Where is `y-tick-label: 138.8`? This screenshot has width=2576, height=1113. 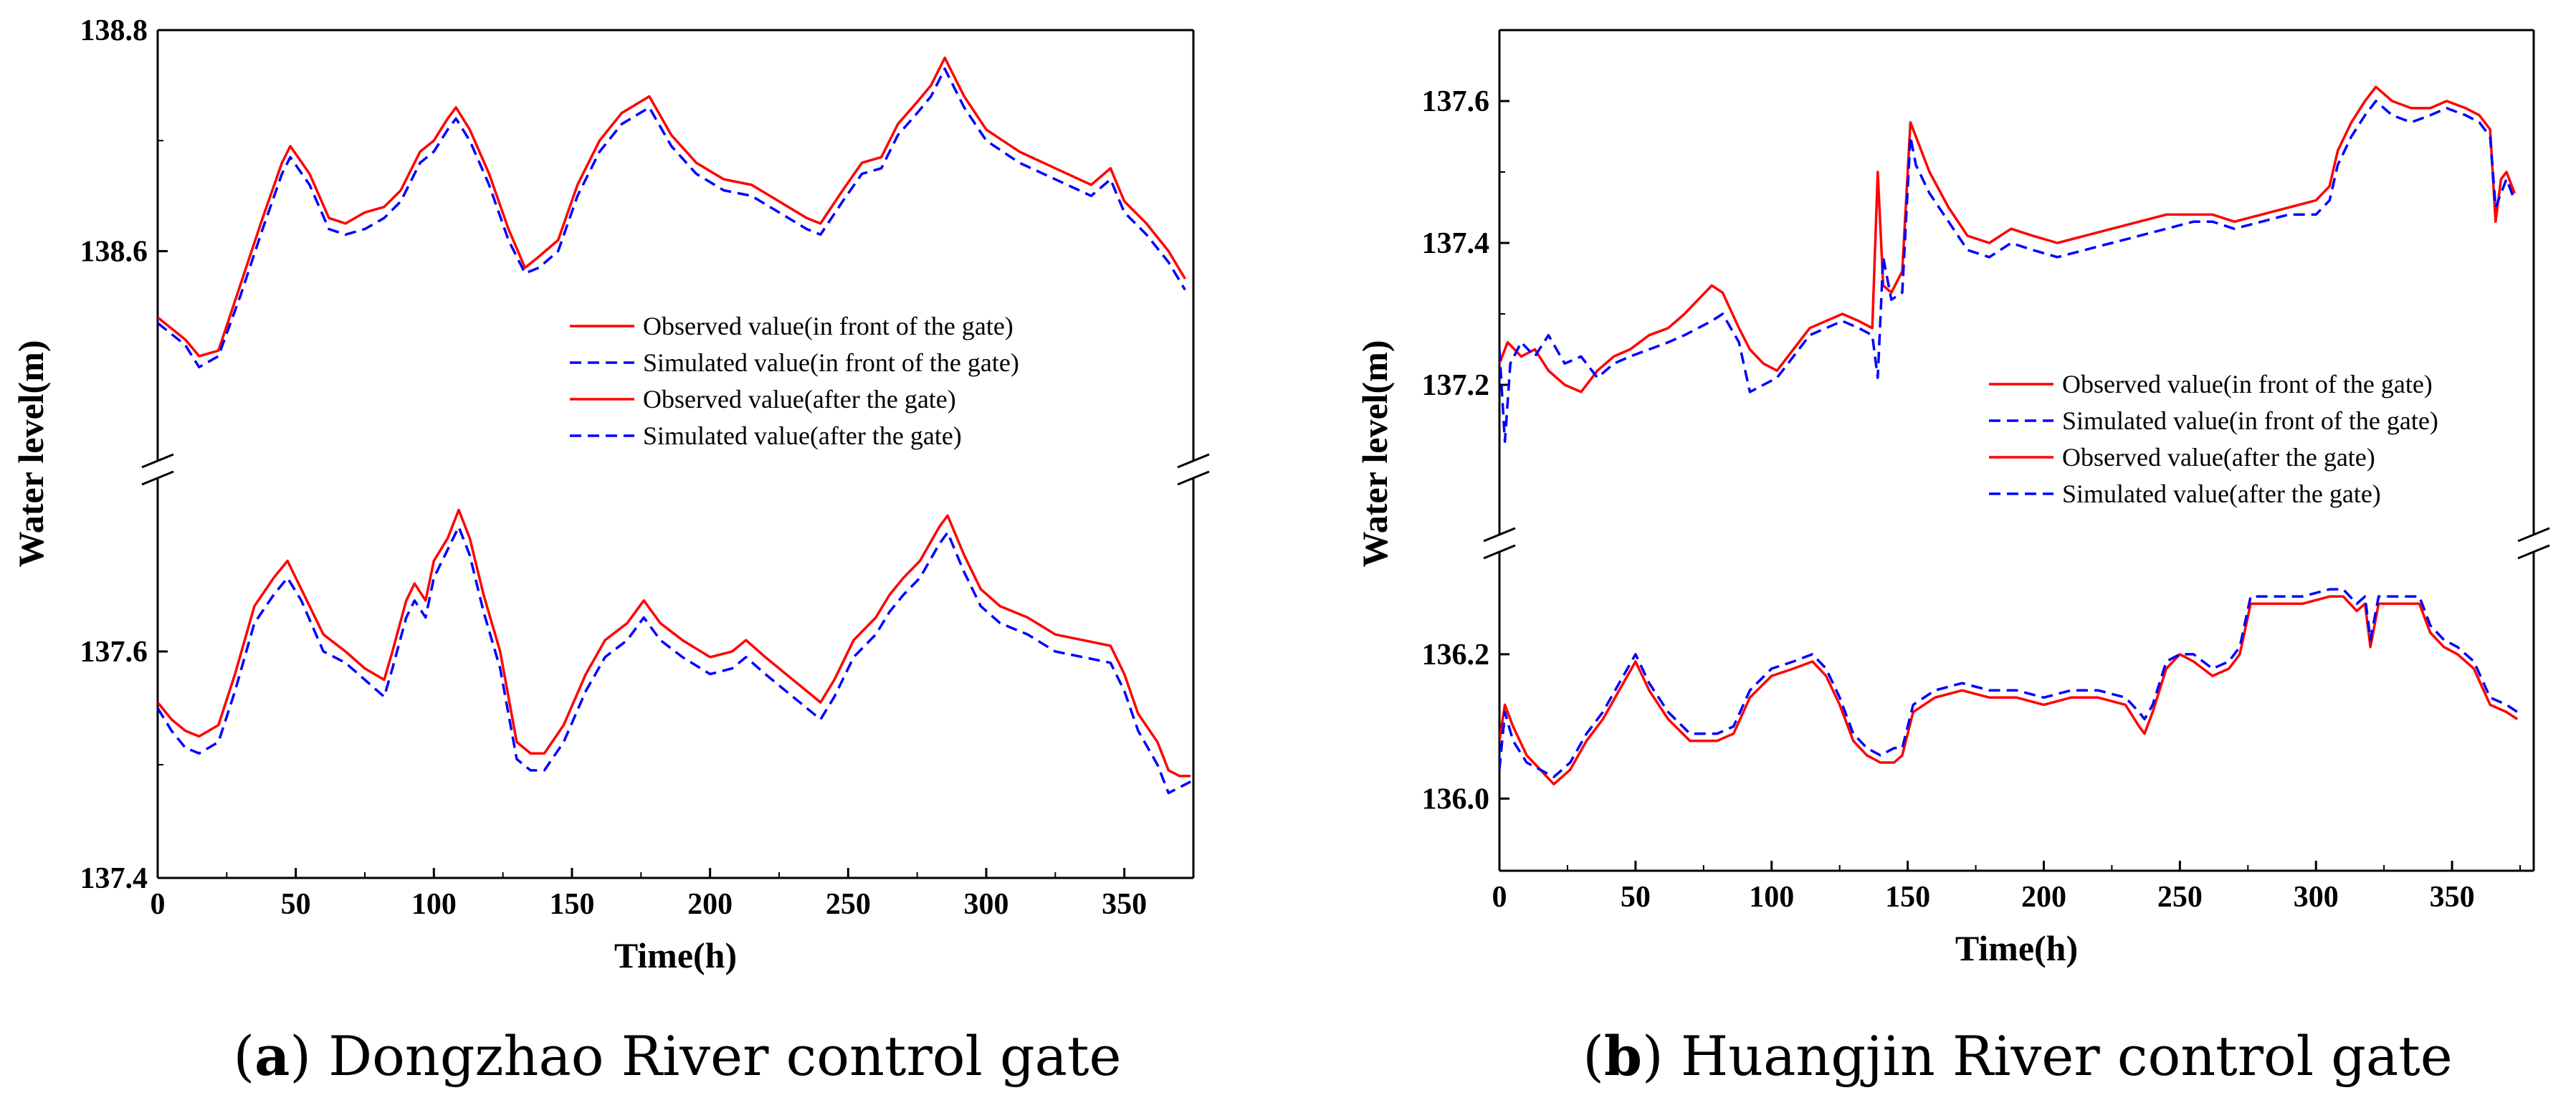
y-tick-label: 138.8 is located at coordinates (114, 30).